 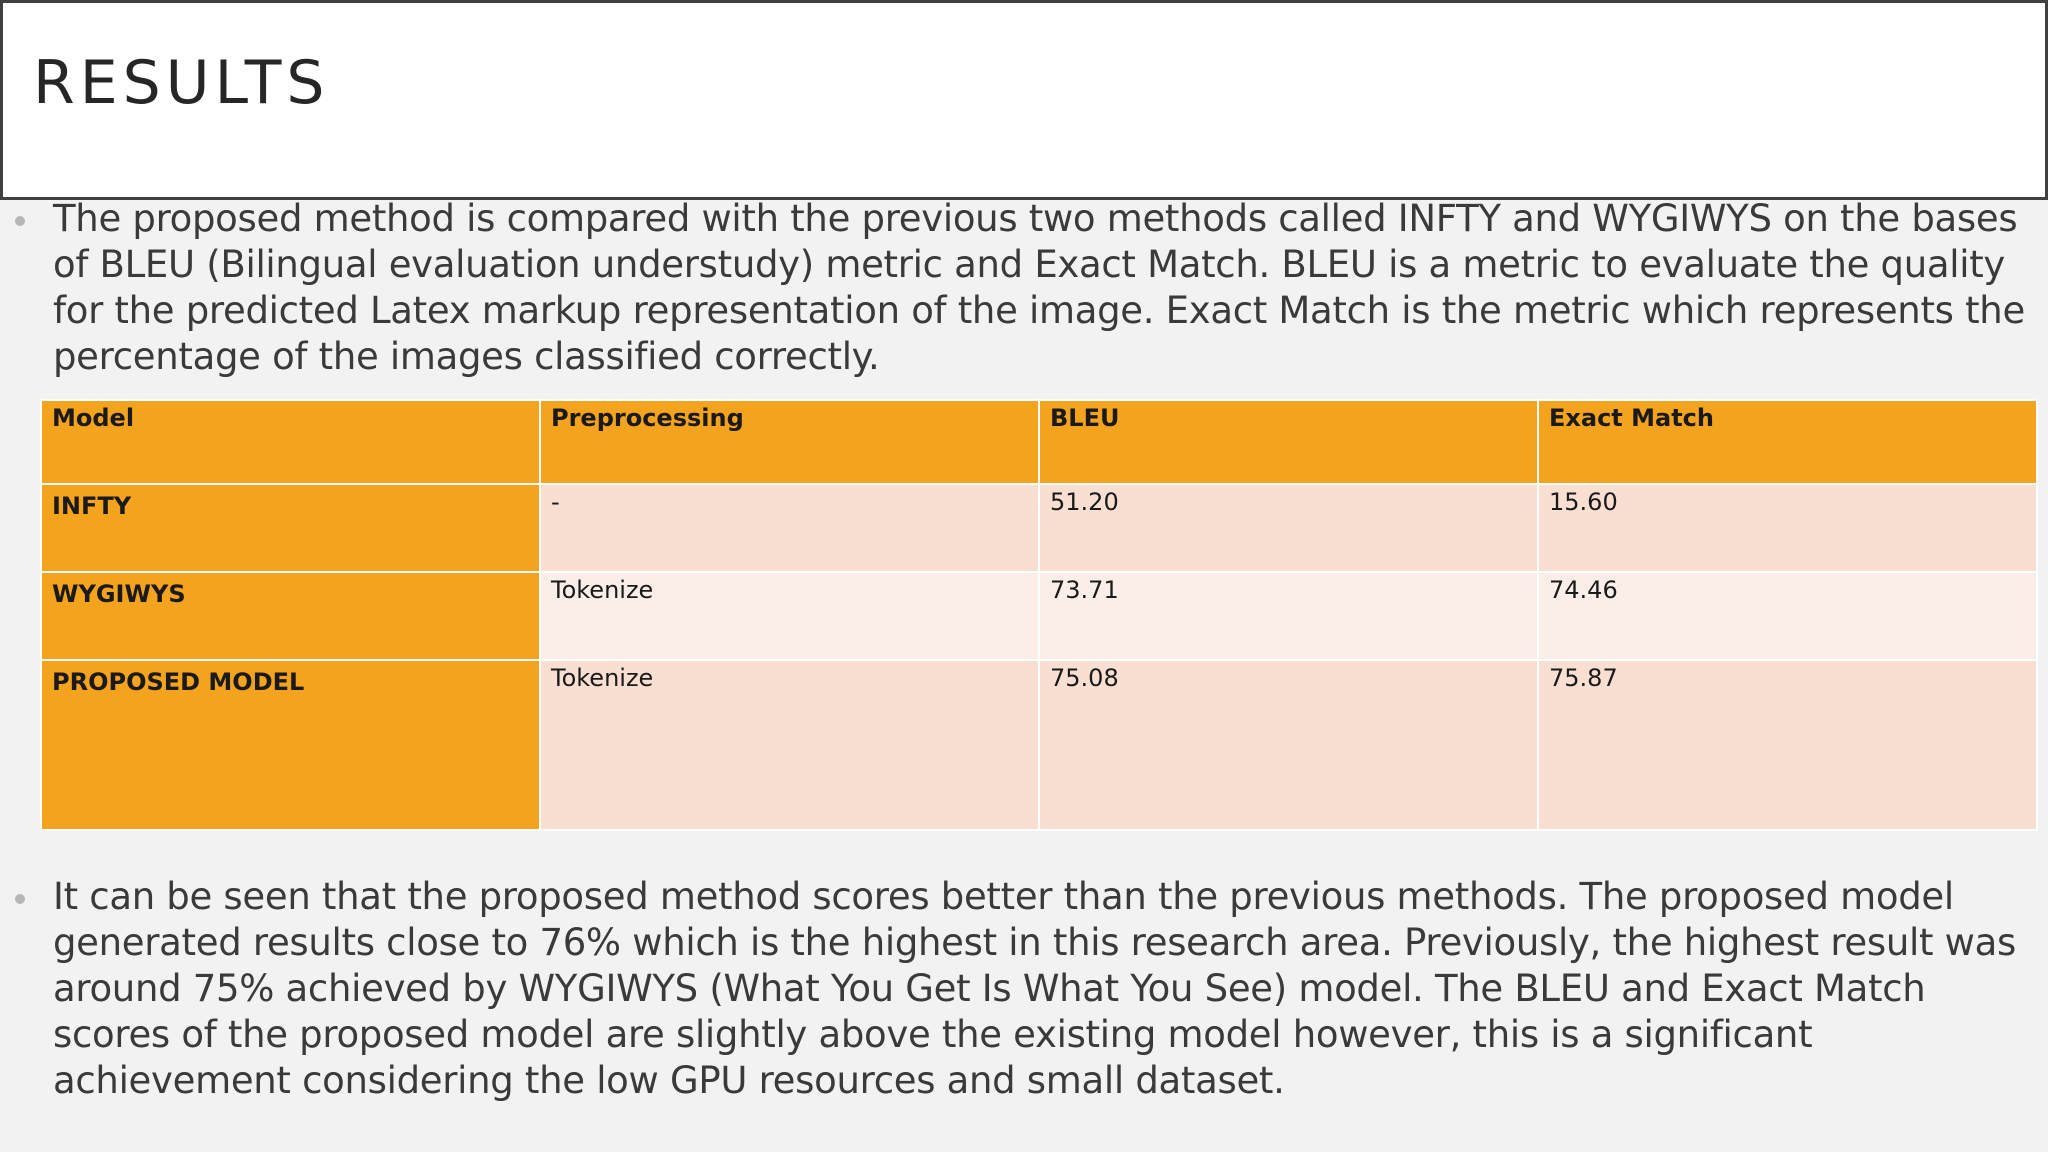 What do you see at coordinates (789, 442) in the screenshot?
I see `header-preprocessing: Preprocessing` at bounding box center [789, 442].